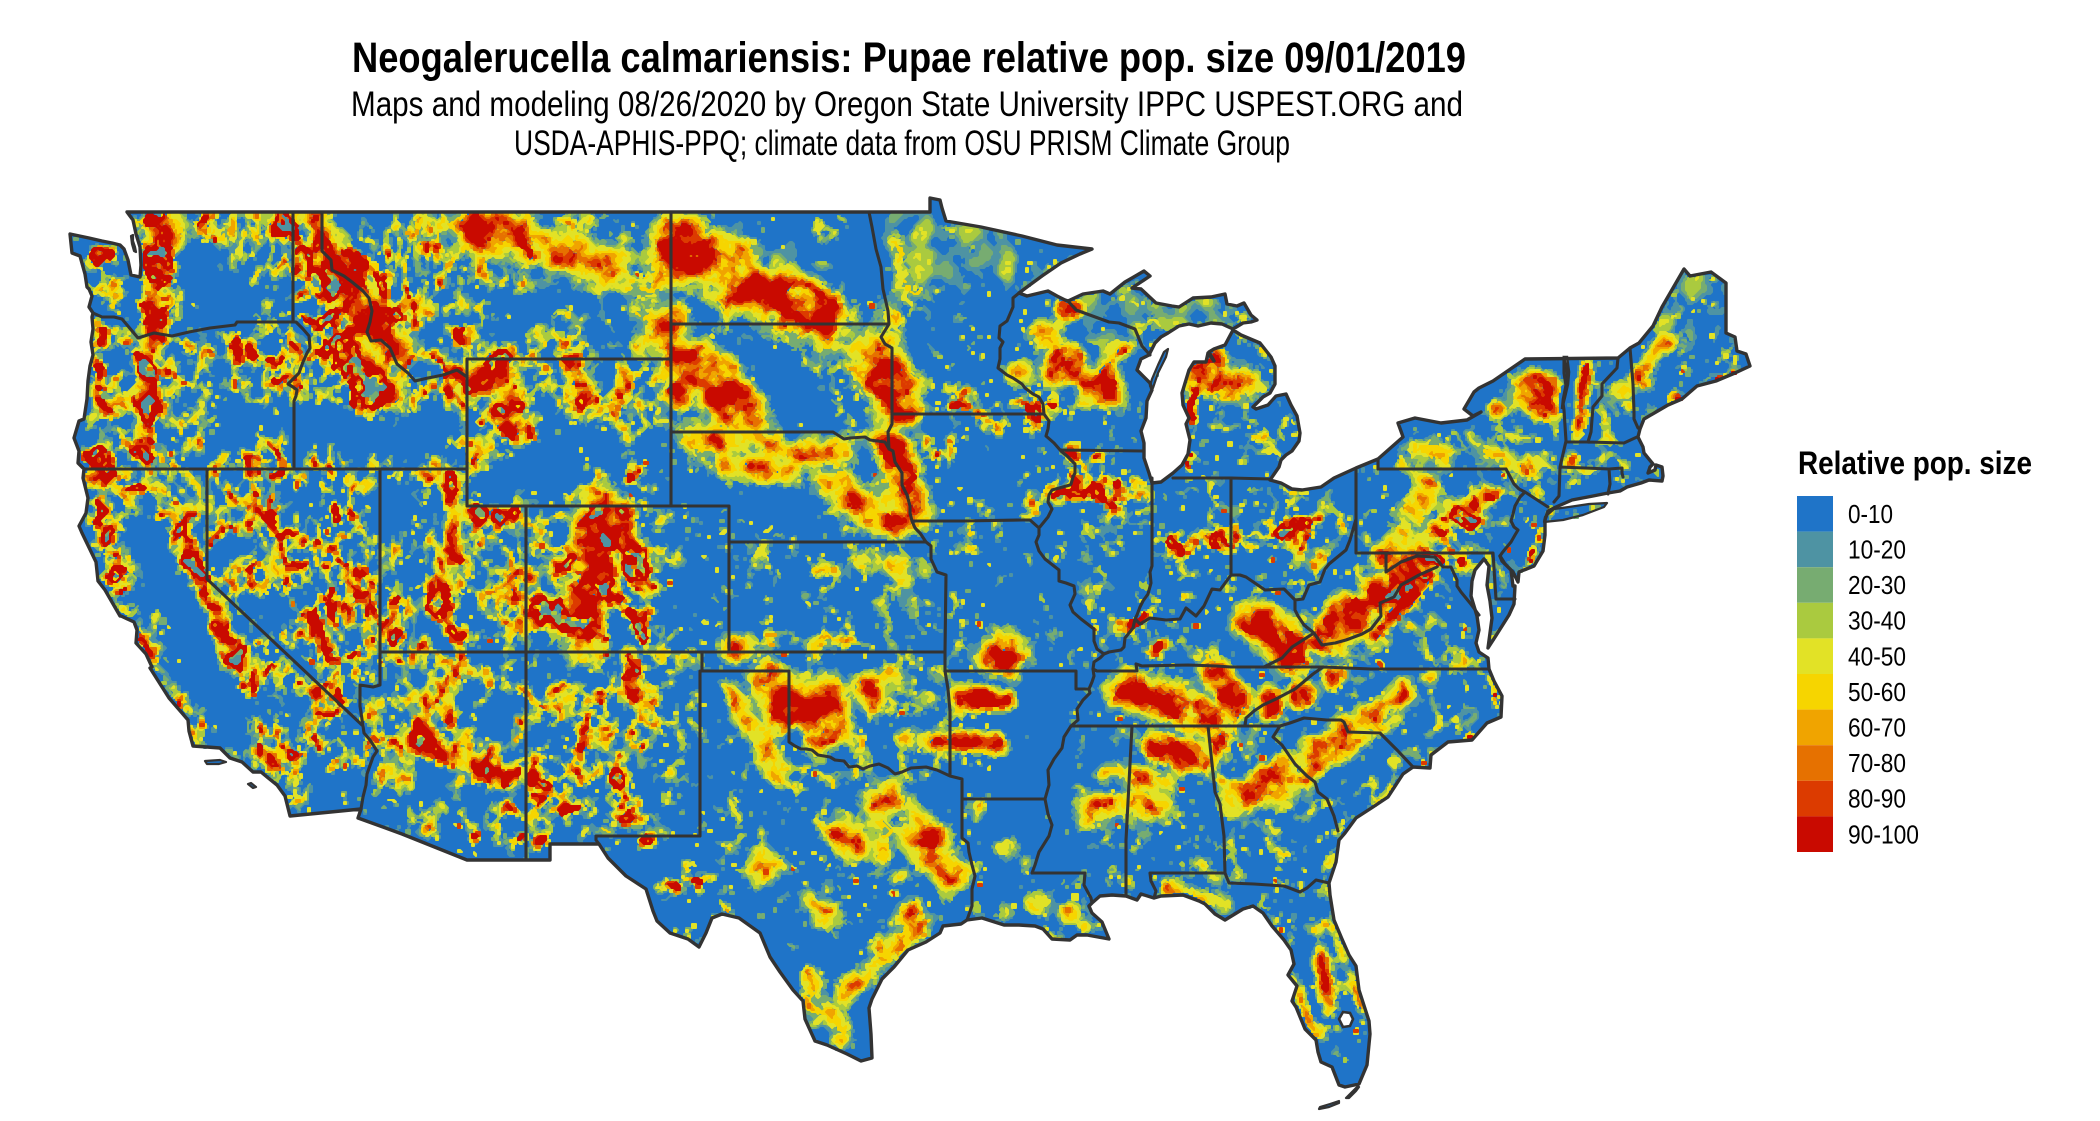  I want to click on svg-text: 30-40, so click(1877, 621).